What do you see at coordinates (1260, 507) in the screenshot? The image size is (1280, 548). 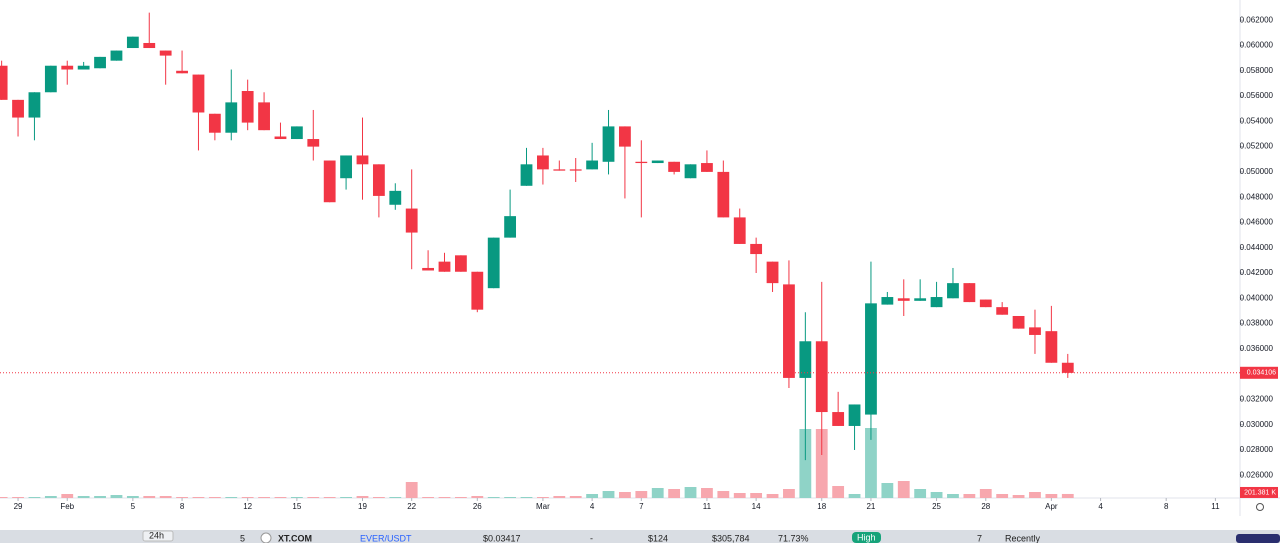 I see `settings-icon` at bounding box center [1260, 507].